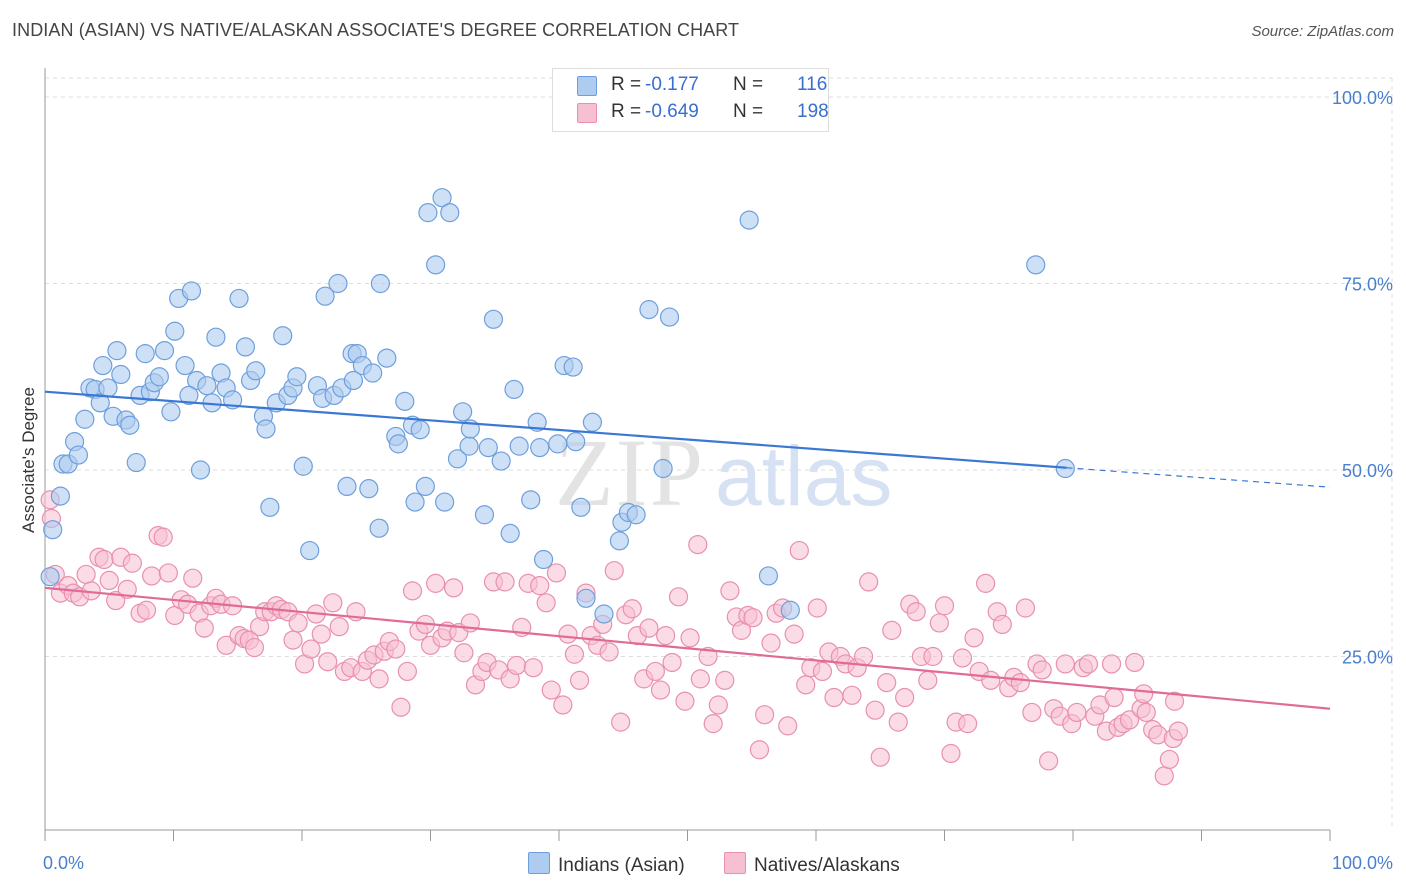 The width and height of the screenshot is (1406, 892). Describe the element at coordinates (723, 472) in the screenshot. I see `watermark: ZIP atlas` at that location.